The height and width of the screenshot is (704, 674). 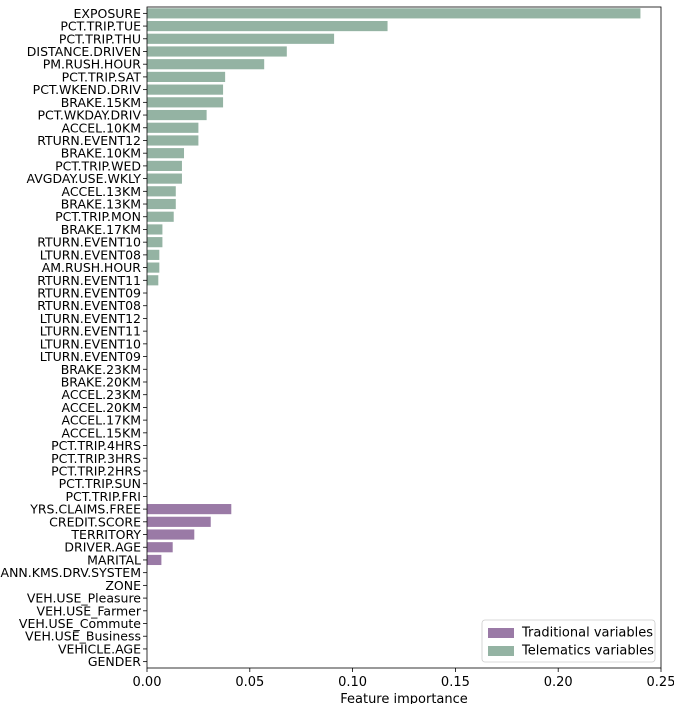 What do you see at coordinates (101, 102) in the screenshot?
I see `category-label-brake-15km: BRAKE.15KM` at bounding box center [101, 102].